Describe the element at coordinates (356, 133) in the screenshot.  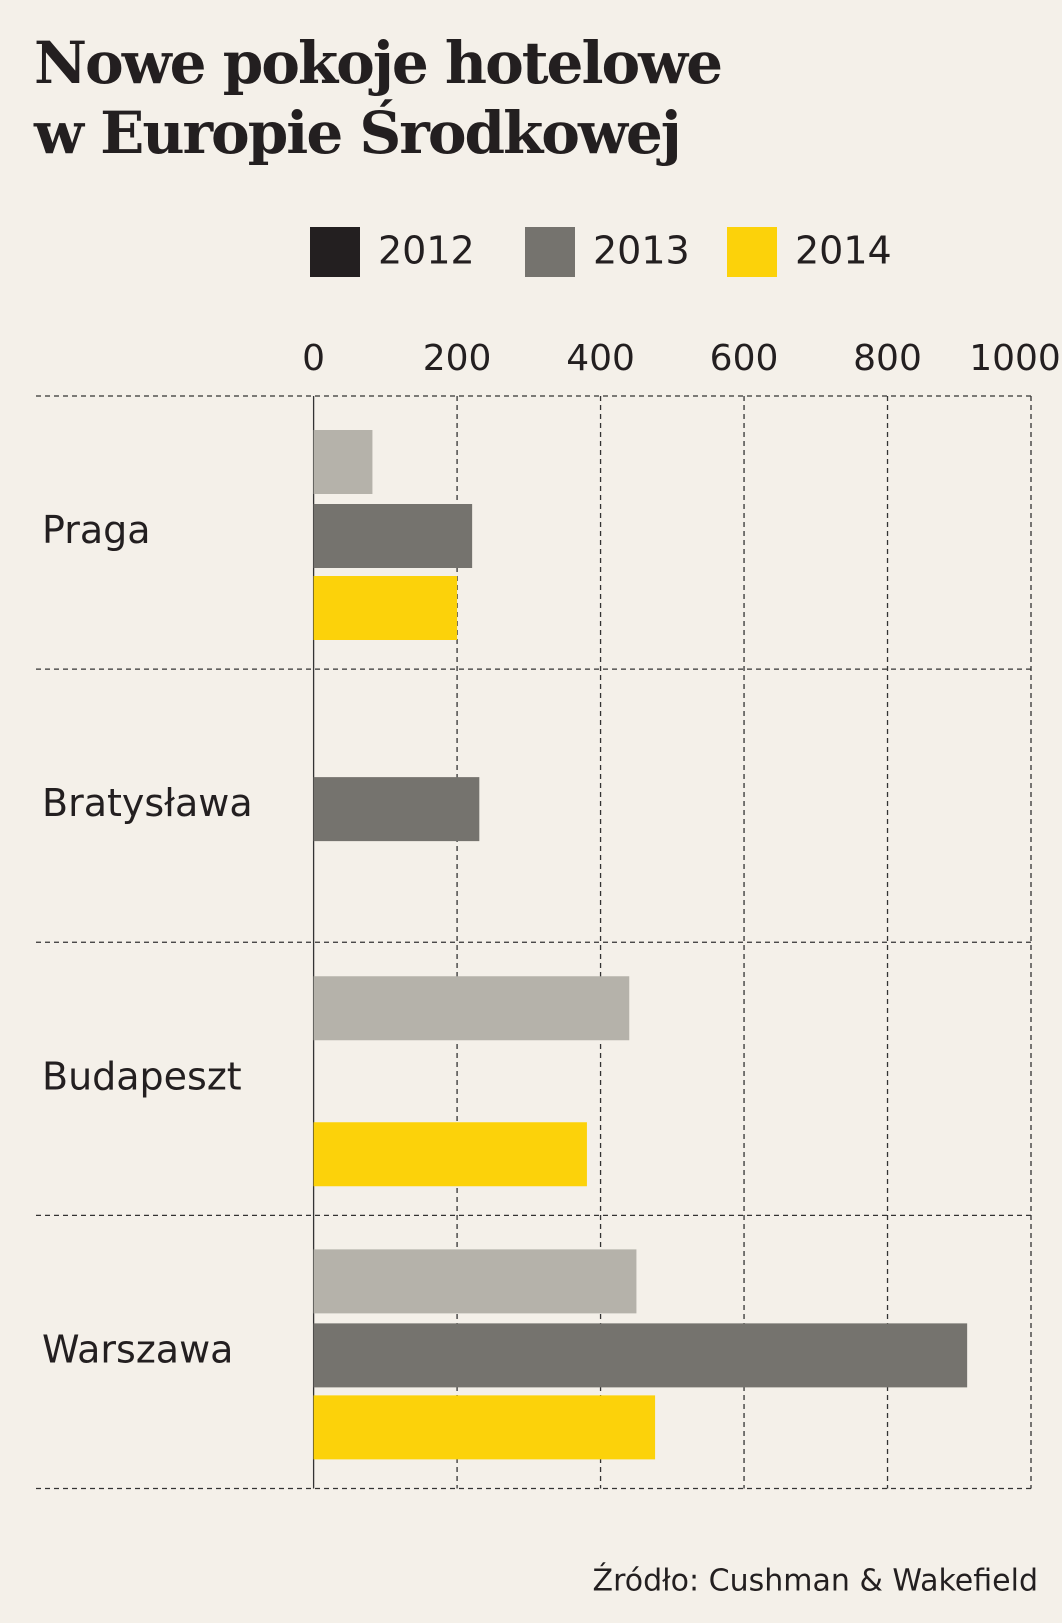
I see `chart-title: w Europie Środkowej` at that location.